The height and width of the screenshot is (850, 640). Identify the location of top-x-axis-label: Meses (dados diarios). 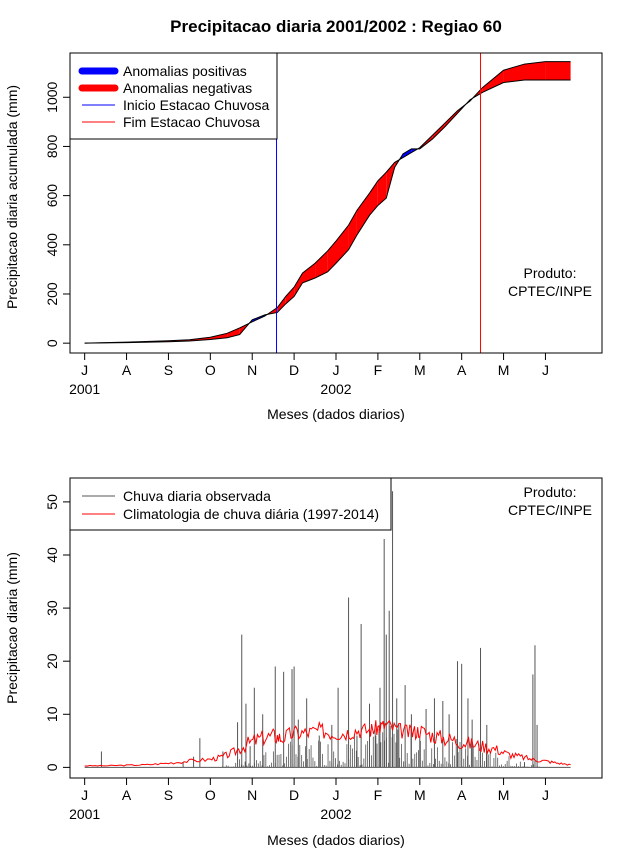
(336, 414).